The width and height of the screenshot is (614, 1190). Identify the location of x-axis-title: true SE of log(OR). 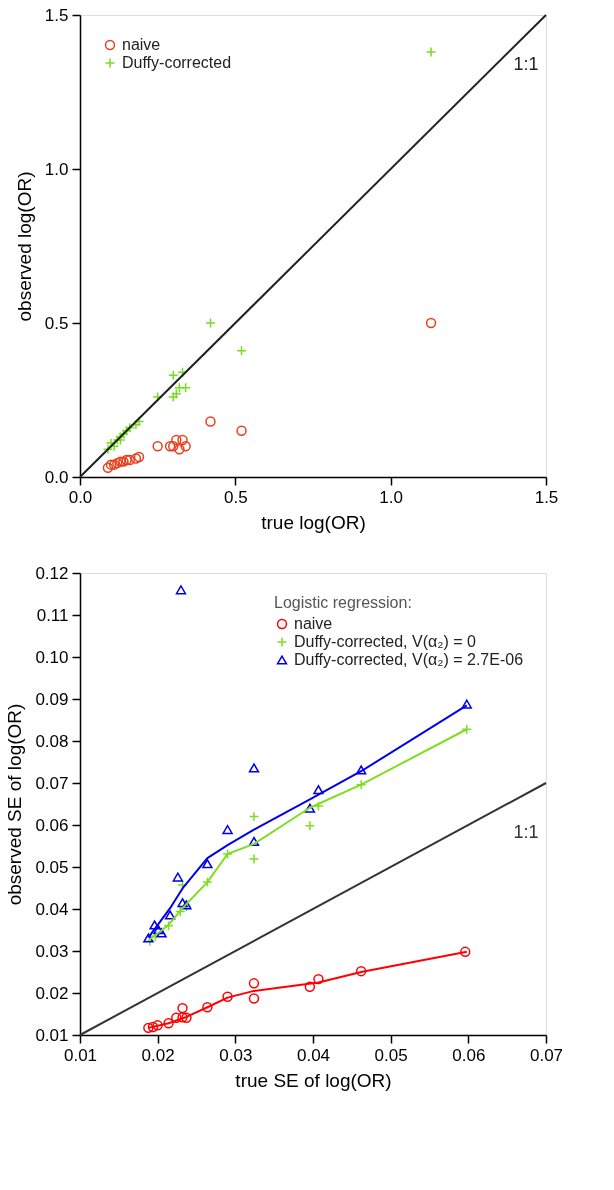
(313, 1080).